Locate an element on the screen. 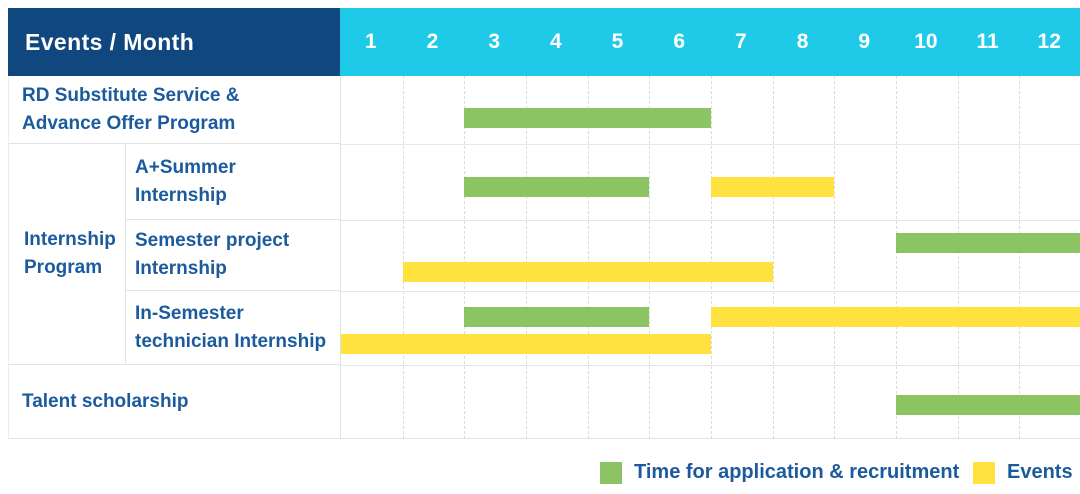 The width and height of the screenshot is (1080, 494). month-header-7: 7 is located at coordinates (741, 41).